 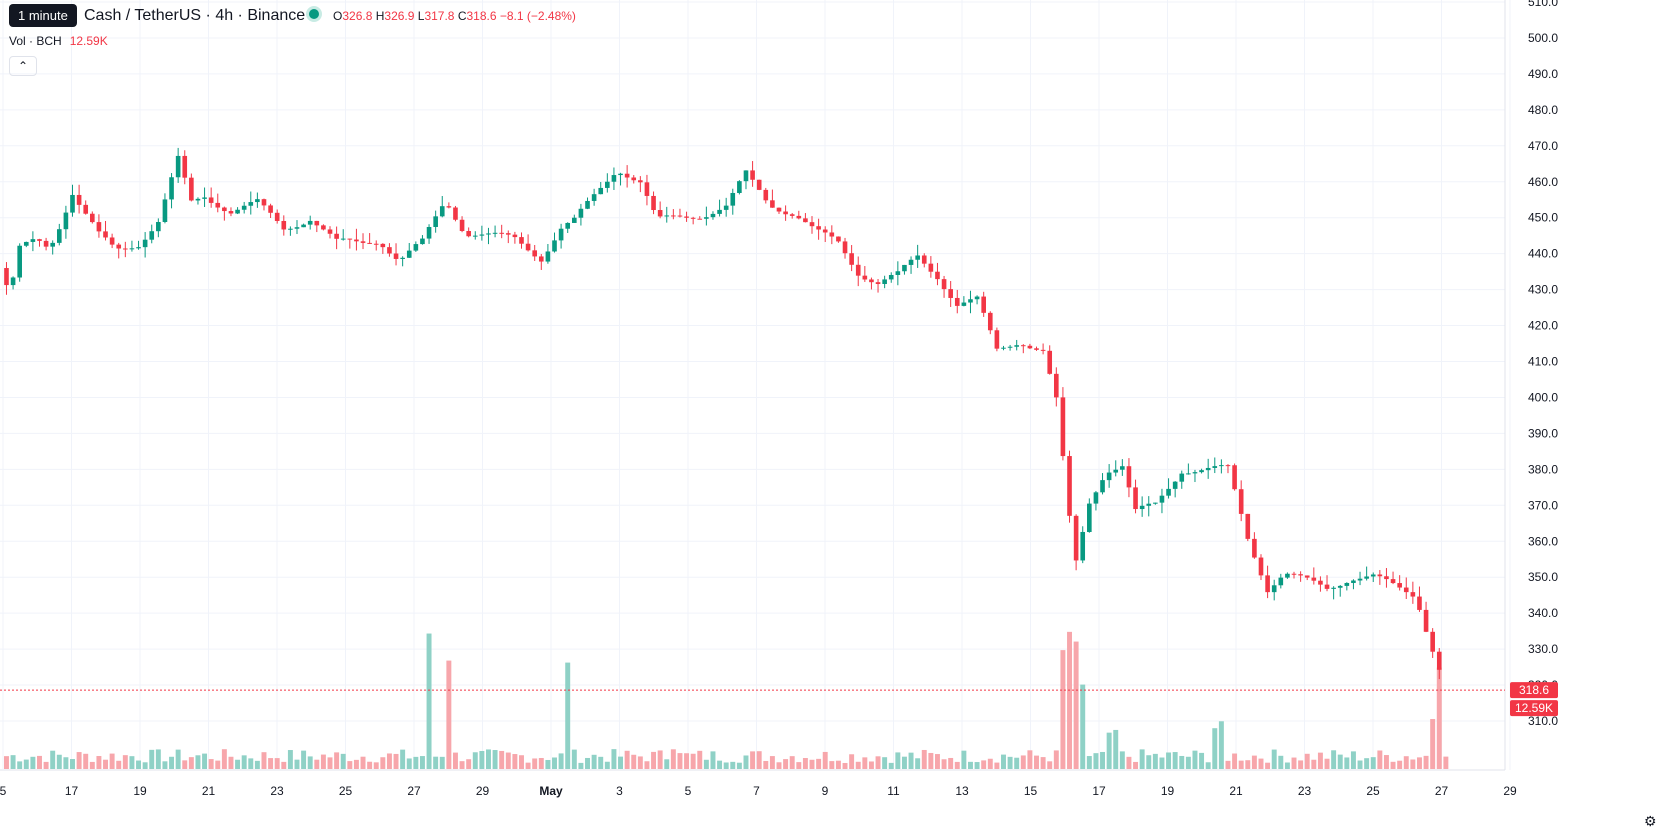 What do you see at coordinates (195, 15) in the screenshot?
I see `symbol-title: Cash / TetherUS · 4h · Binance` at bounding box center [195, 15].